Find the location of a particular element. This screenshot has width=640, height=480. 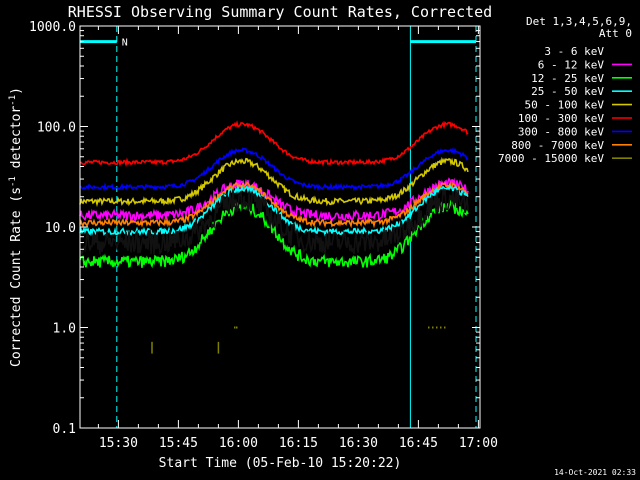

x-tick-label: 15:30 is located at coordinates (118, 443).